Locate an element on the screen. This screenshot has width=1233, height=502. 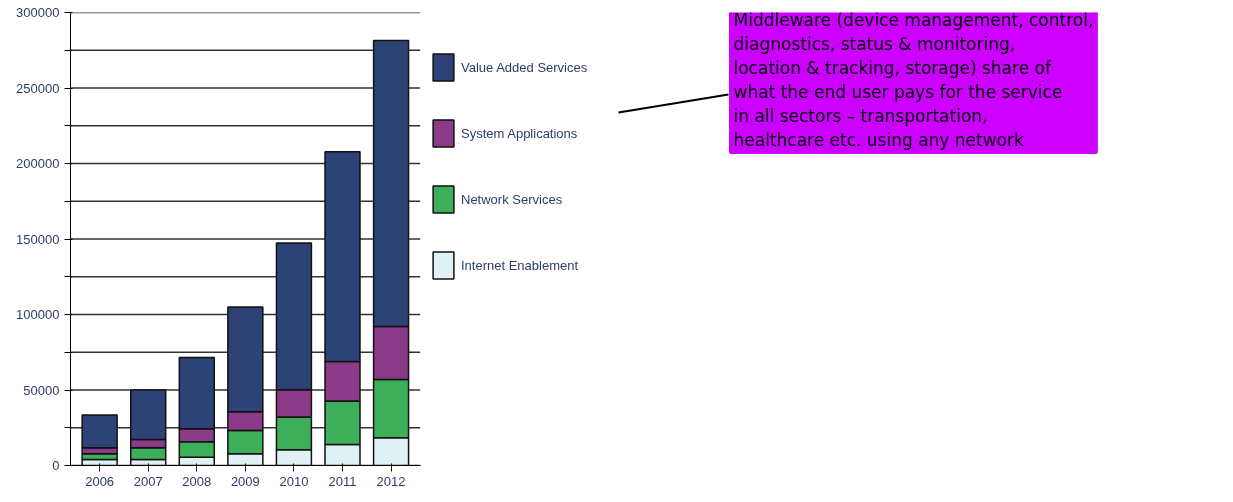
x-tick-label: 2006 is located at coordinates (100, 481).